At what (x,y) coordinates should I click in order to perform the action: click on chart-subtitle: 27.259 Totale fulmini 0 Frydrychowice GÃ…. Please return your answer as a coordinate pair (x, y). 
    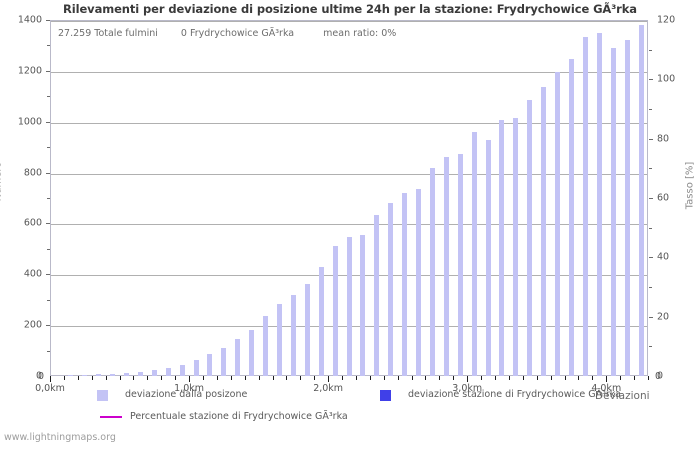
    Looking at the image, I should click on (338, 33).